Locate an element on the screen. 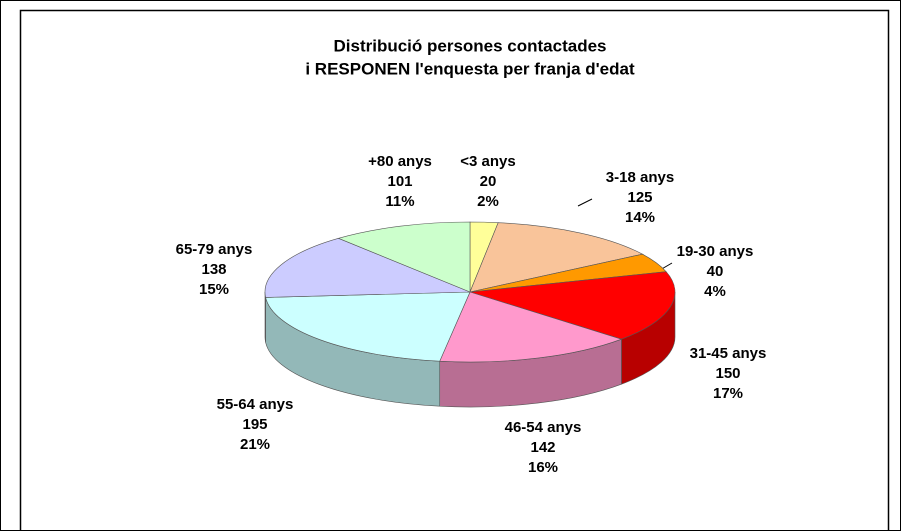  leader-line is located at coordinates (585, 202).